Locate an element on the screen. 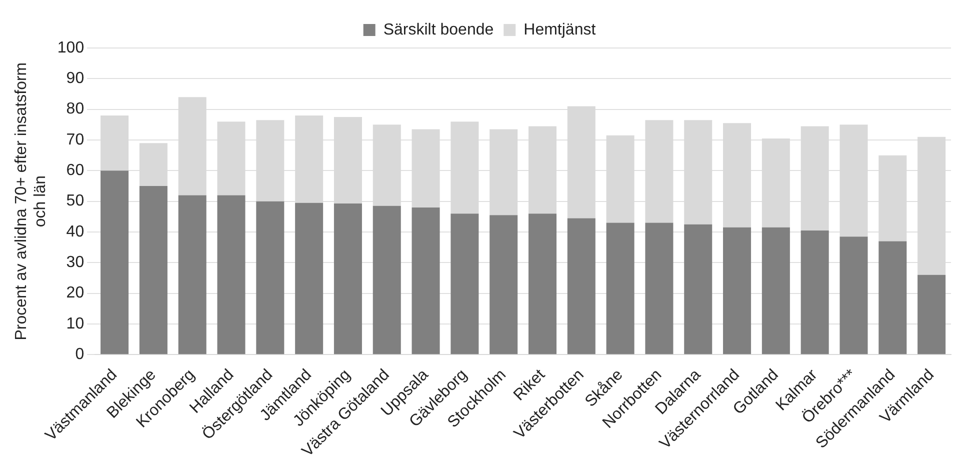 The image size is (965, 472). y-tick-label: 80 is located at coordinates (75, 109).